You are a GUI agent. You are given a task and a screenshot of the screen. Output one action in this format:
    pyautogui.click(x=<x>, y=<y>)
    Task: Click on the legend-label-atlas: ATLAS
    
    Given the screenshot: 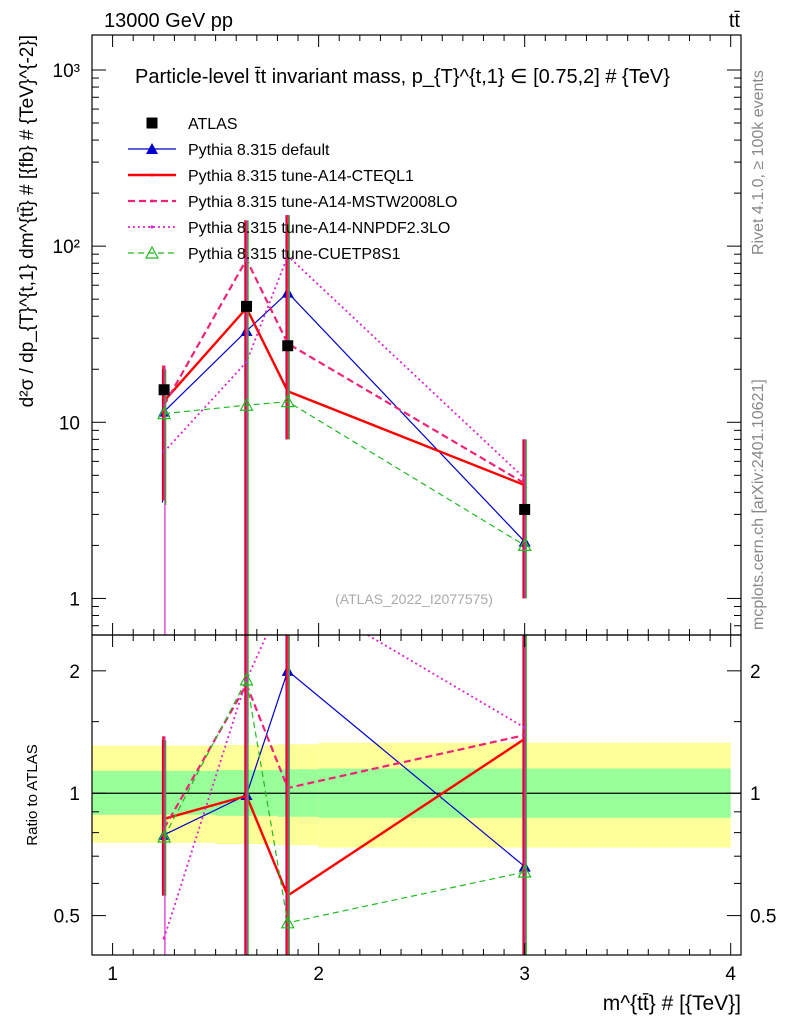 What is the action you would take?
    pyautogui.click(x=213, y=124)
    